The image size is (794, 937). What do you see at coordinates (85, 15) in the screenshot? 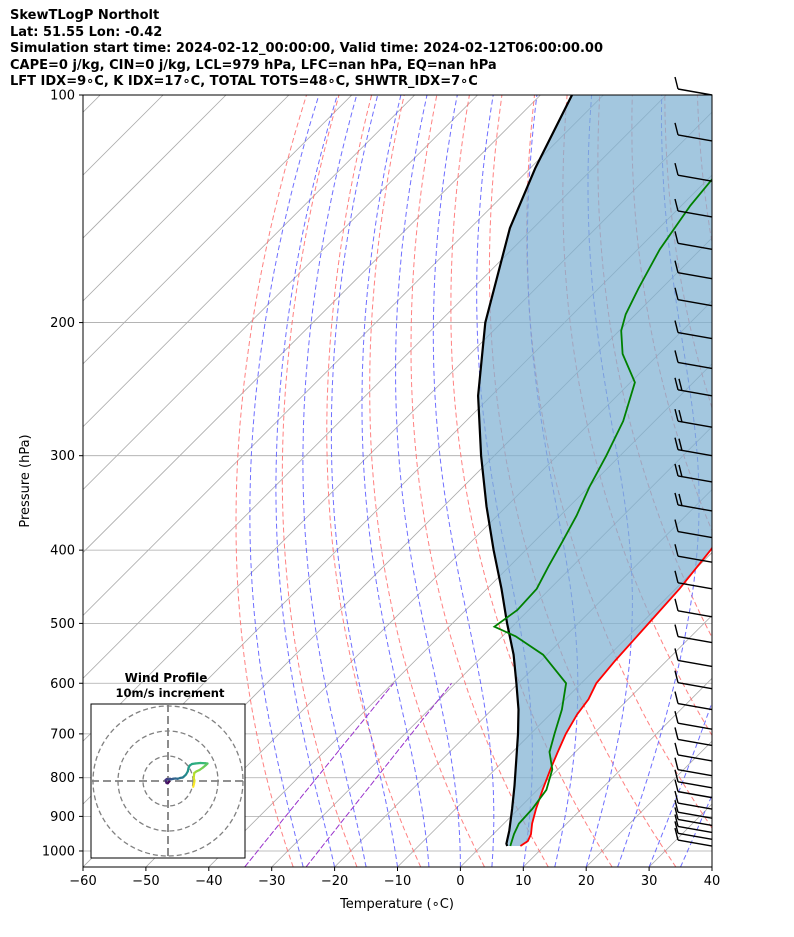
I see `station-title: SkewTLogP Northolt` at bounding box center [85, 15].